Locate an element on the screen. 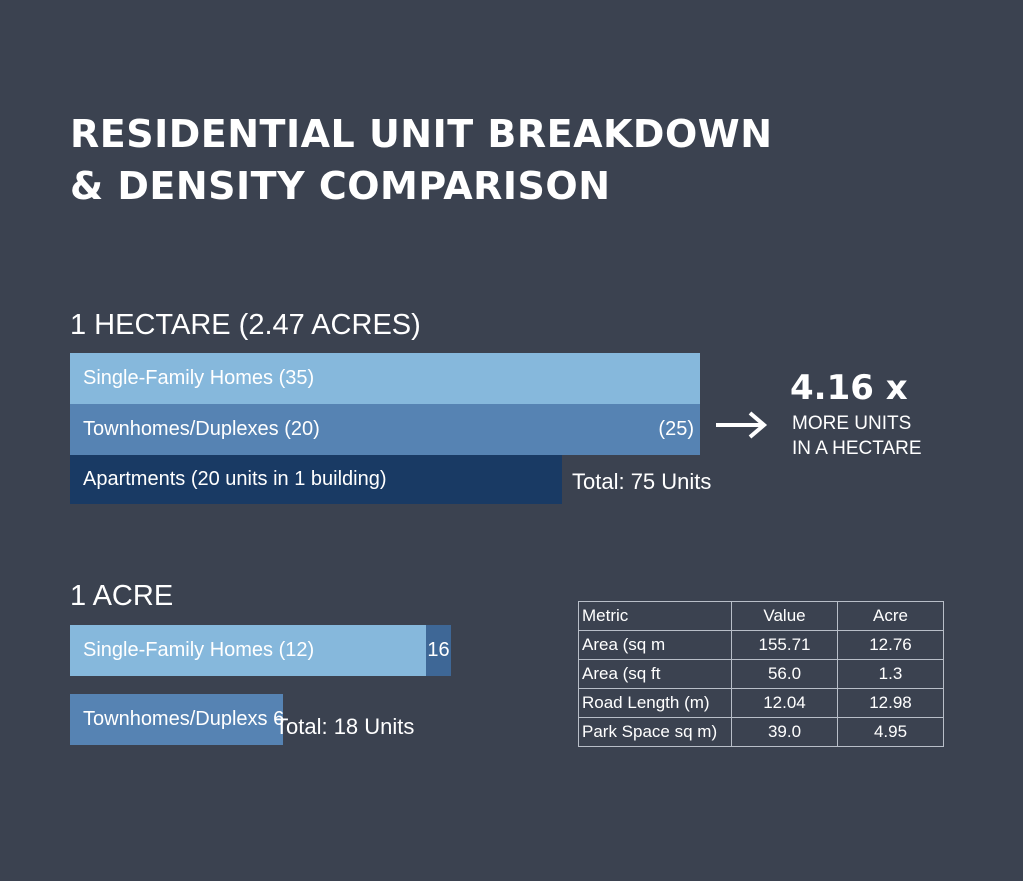 The height and width of the screenshot is (881, 1023). table-cell: Area (sq m is located at coordinates (655, 645).